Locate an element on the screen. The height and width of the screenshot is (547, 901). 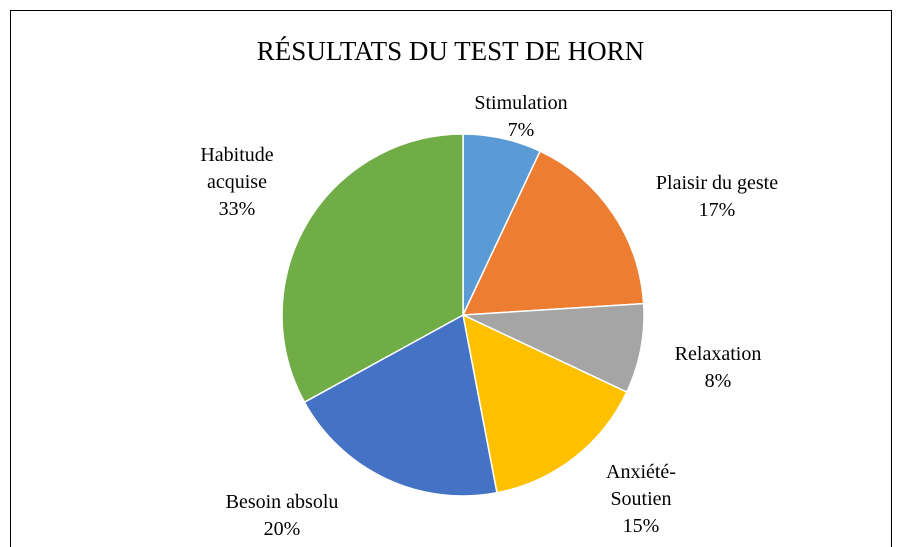
slice-label: Relaxation 8% is located at coordinates (718, 368).